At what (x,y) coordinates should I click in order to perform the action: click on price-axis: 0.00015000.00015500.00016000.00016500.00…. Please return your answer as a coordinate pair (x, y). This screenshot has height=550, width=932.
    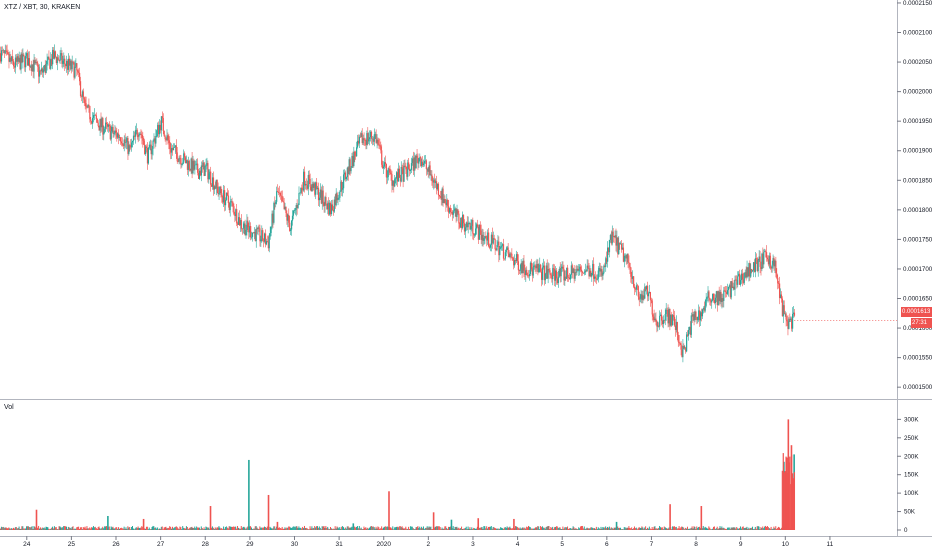
    Looking at the image, I should click on (914, 195).